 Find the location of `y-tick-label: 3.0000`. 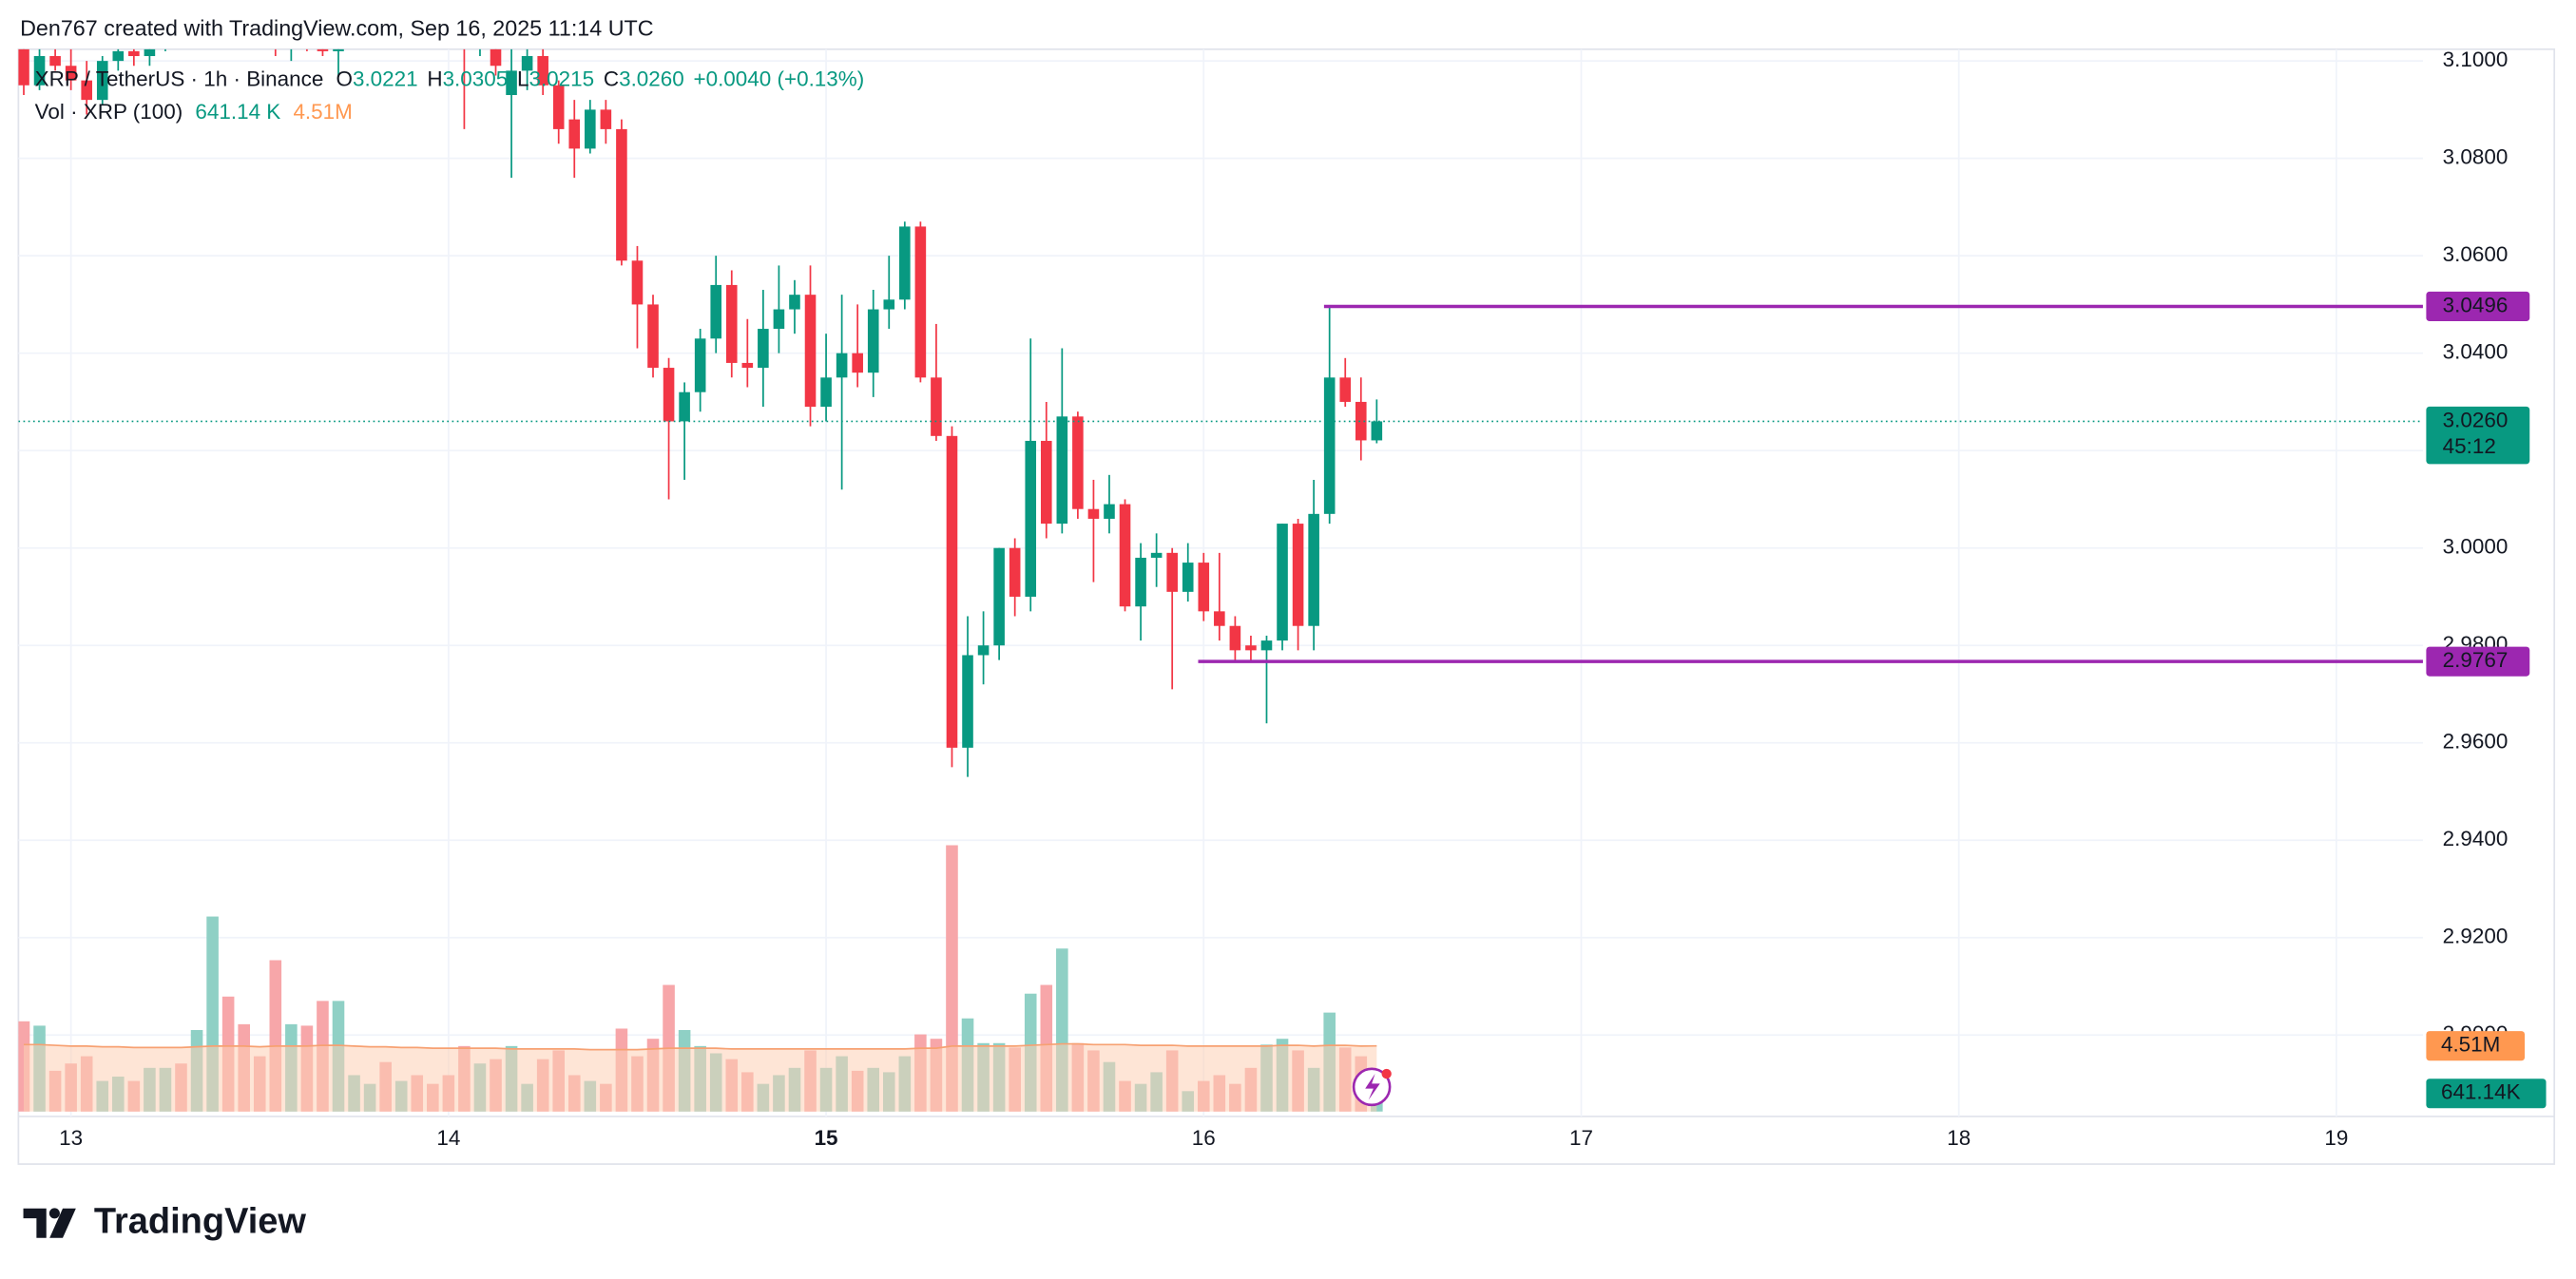

y-tick-label: 3.0000 is located at coordinates (2476, 547).